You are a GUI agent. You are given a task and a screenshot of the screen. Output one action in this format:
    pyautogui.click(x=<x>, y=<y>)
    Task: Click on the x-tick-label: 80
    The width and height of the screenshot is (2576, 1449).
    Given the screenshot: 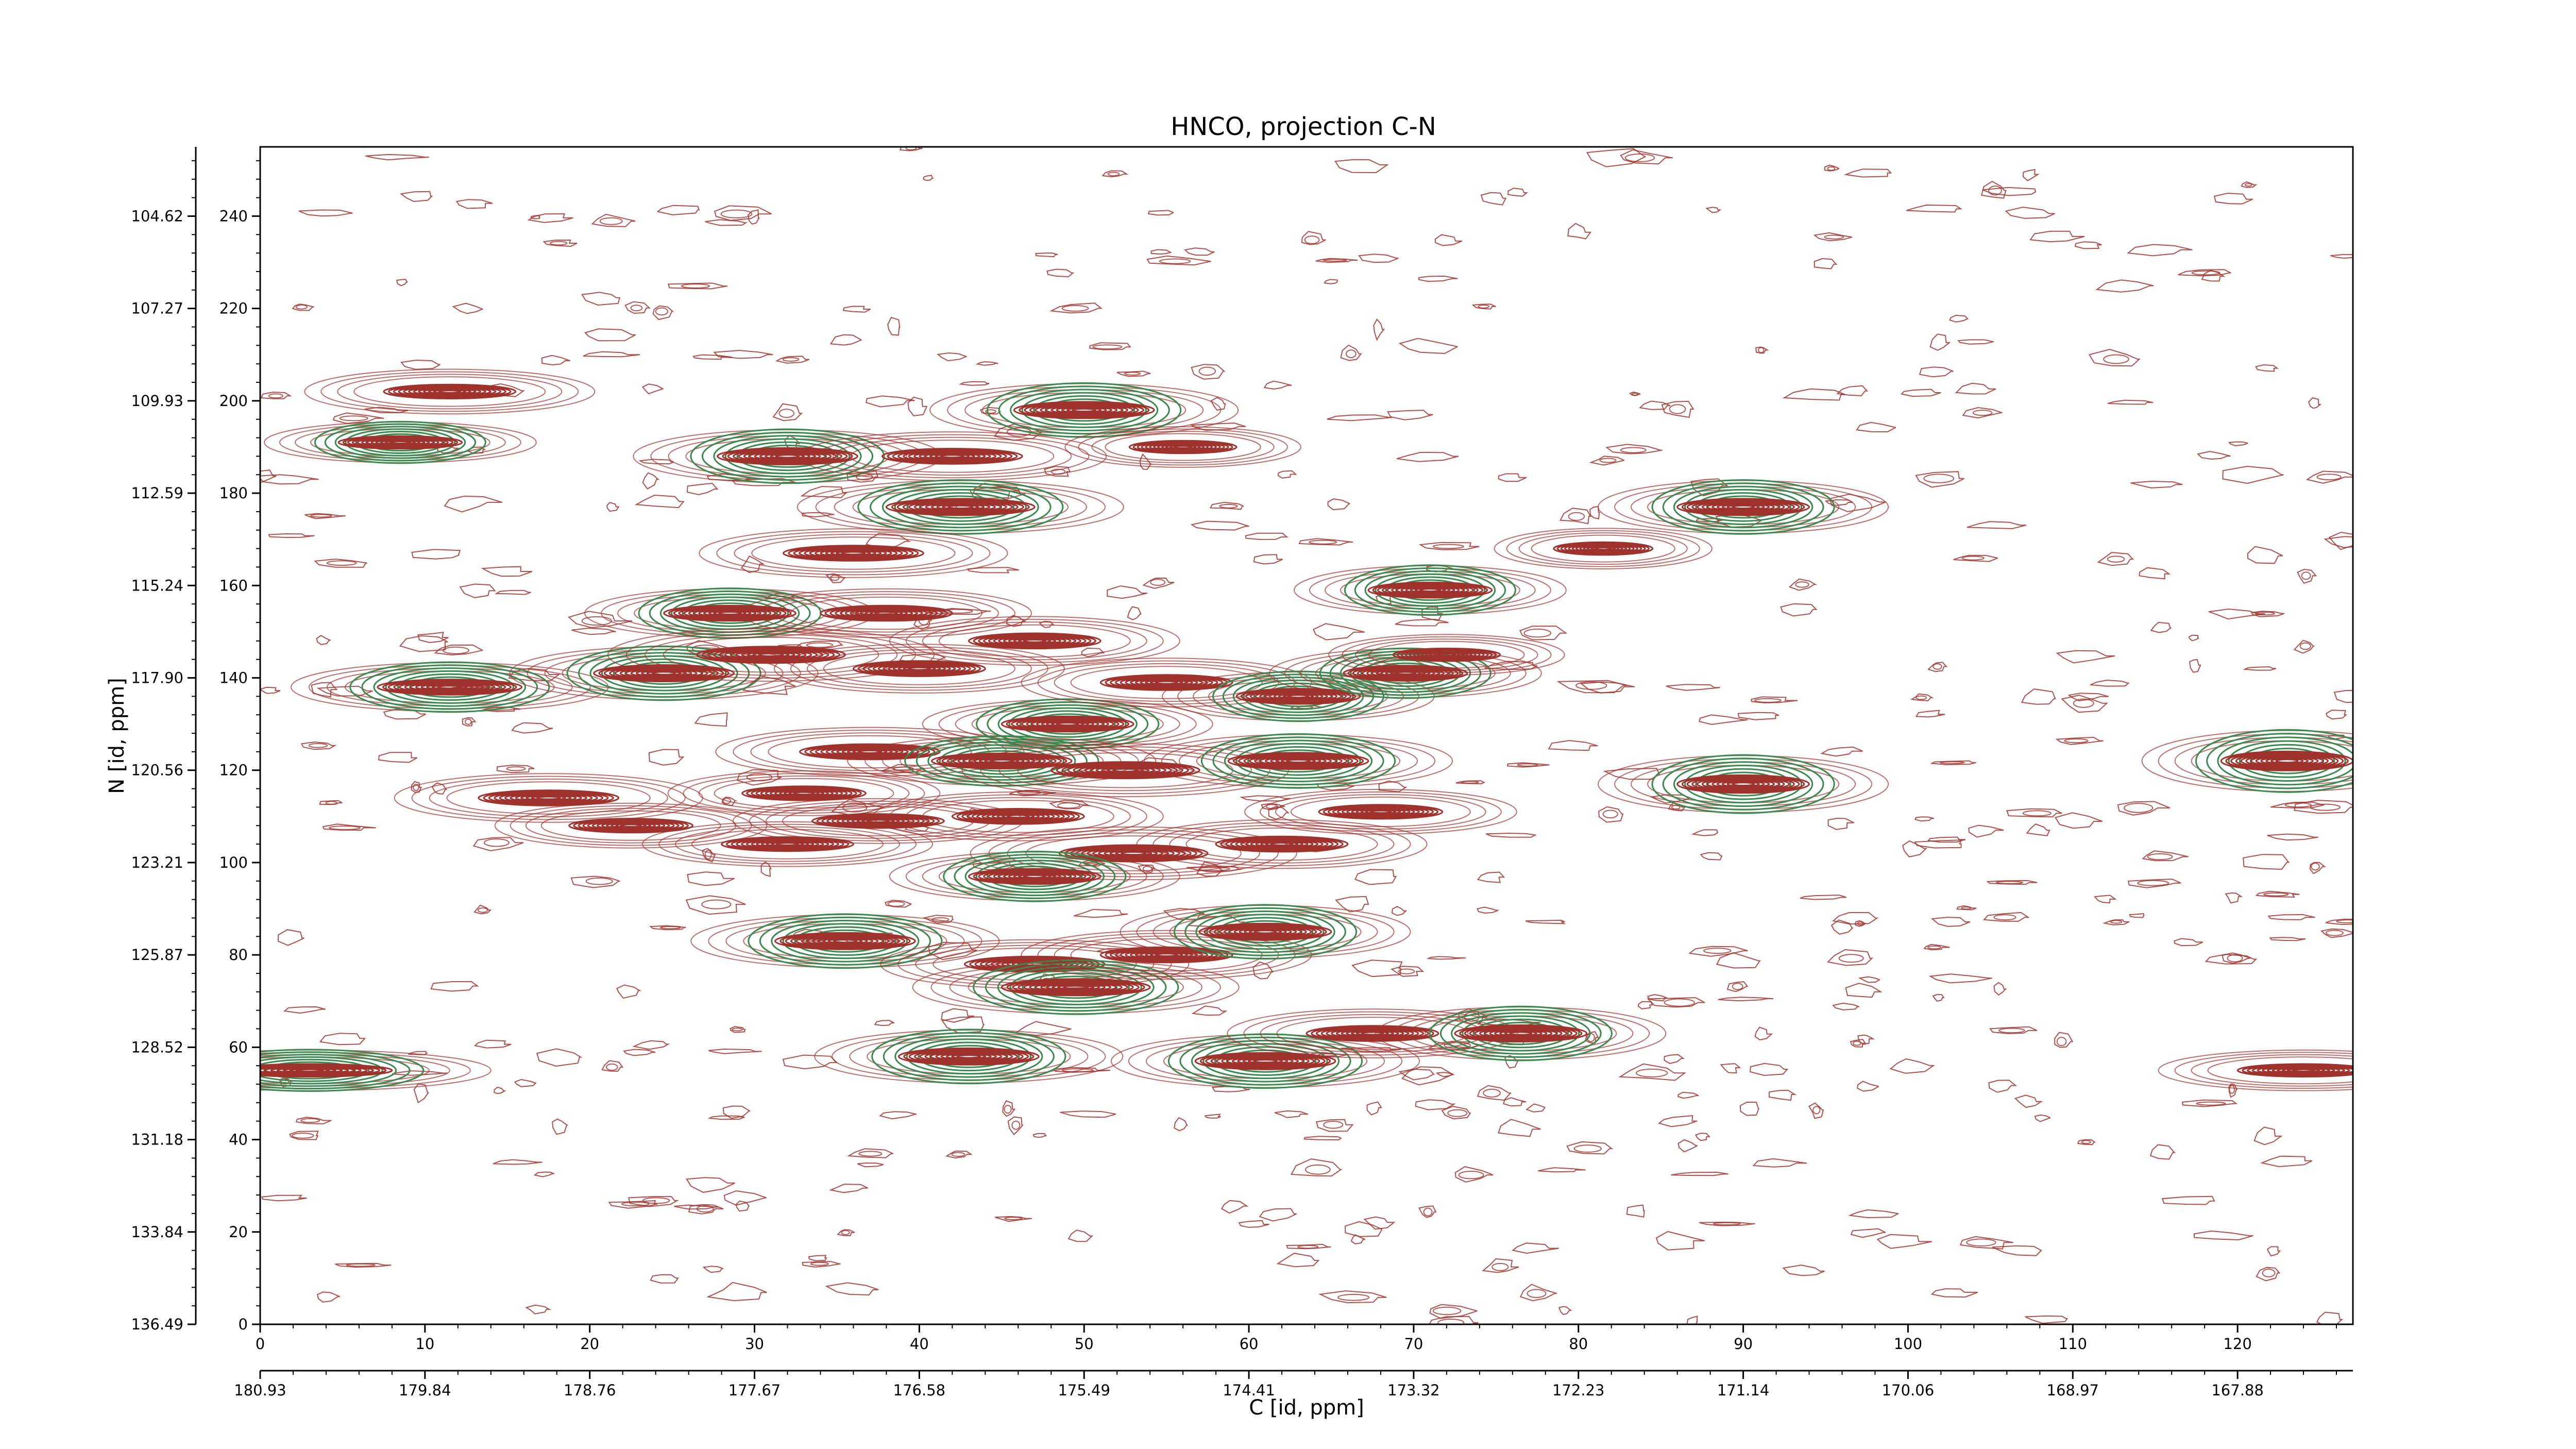 What is the action you would take?
    pyautogui.click(x=1578, y=1344)
    